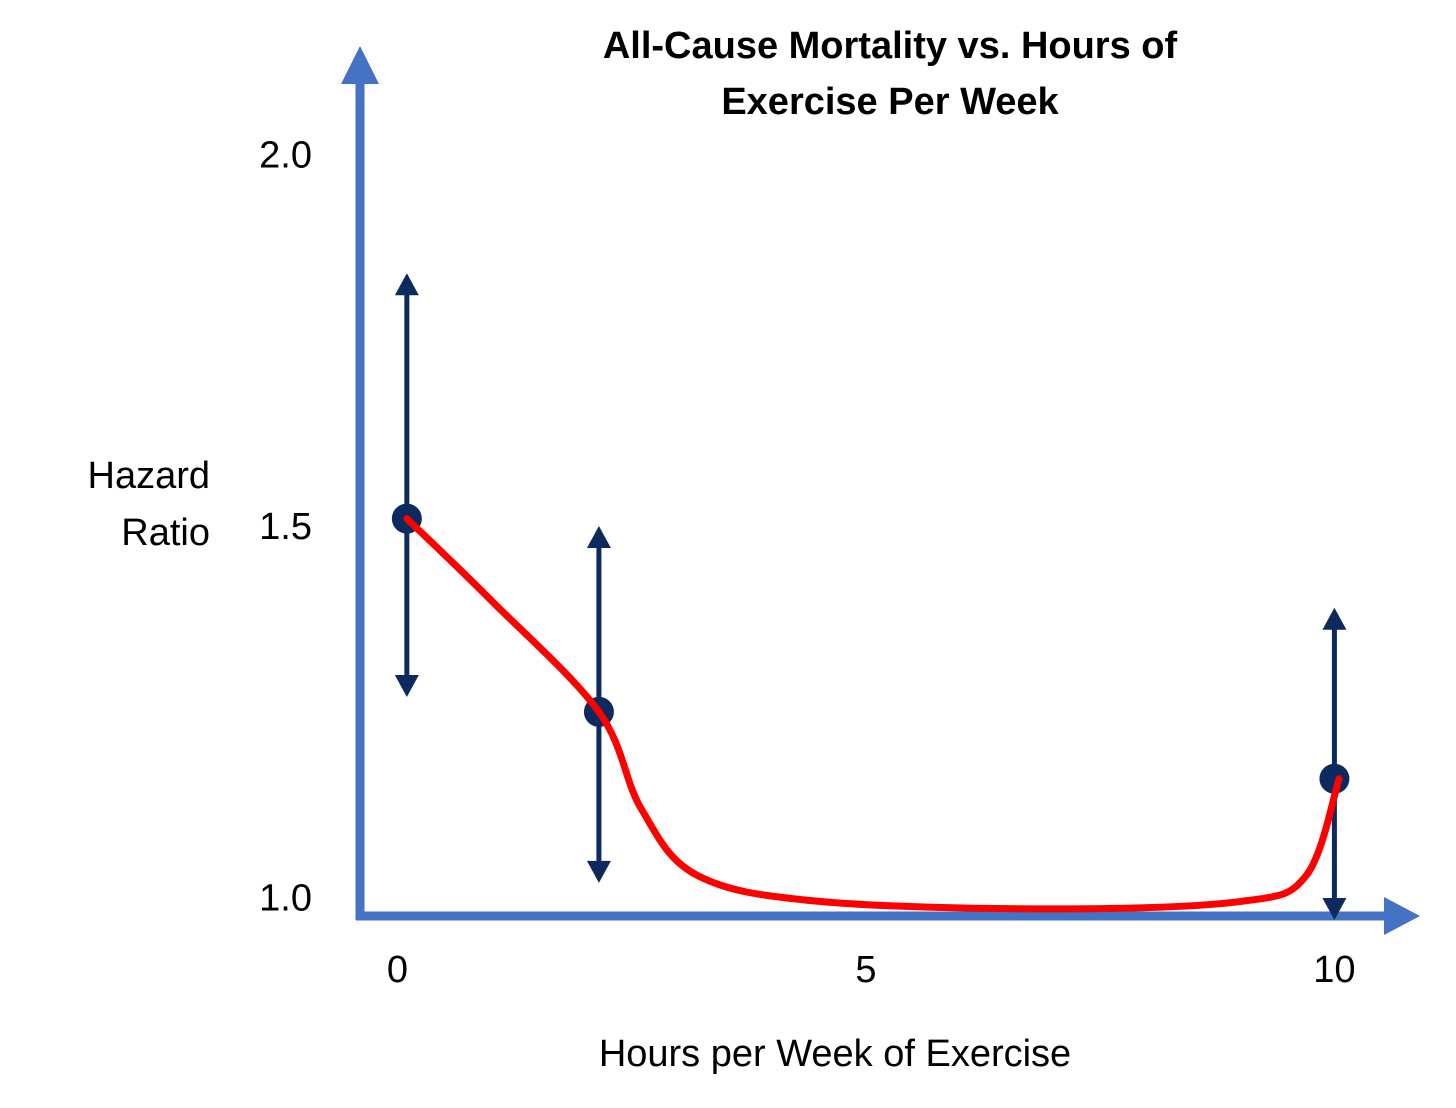 This screenshot has width=1456, height=1108. Describe the element at coordinates (165, 533) in the screenshot. I see `y-axis-label-line-2: Ratio` at that location.